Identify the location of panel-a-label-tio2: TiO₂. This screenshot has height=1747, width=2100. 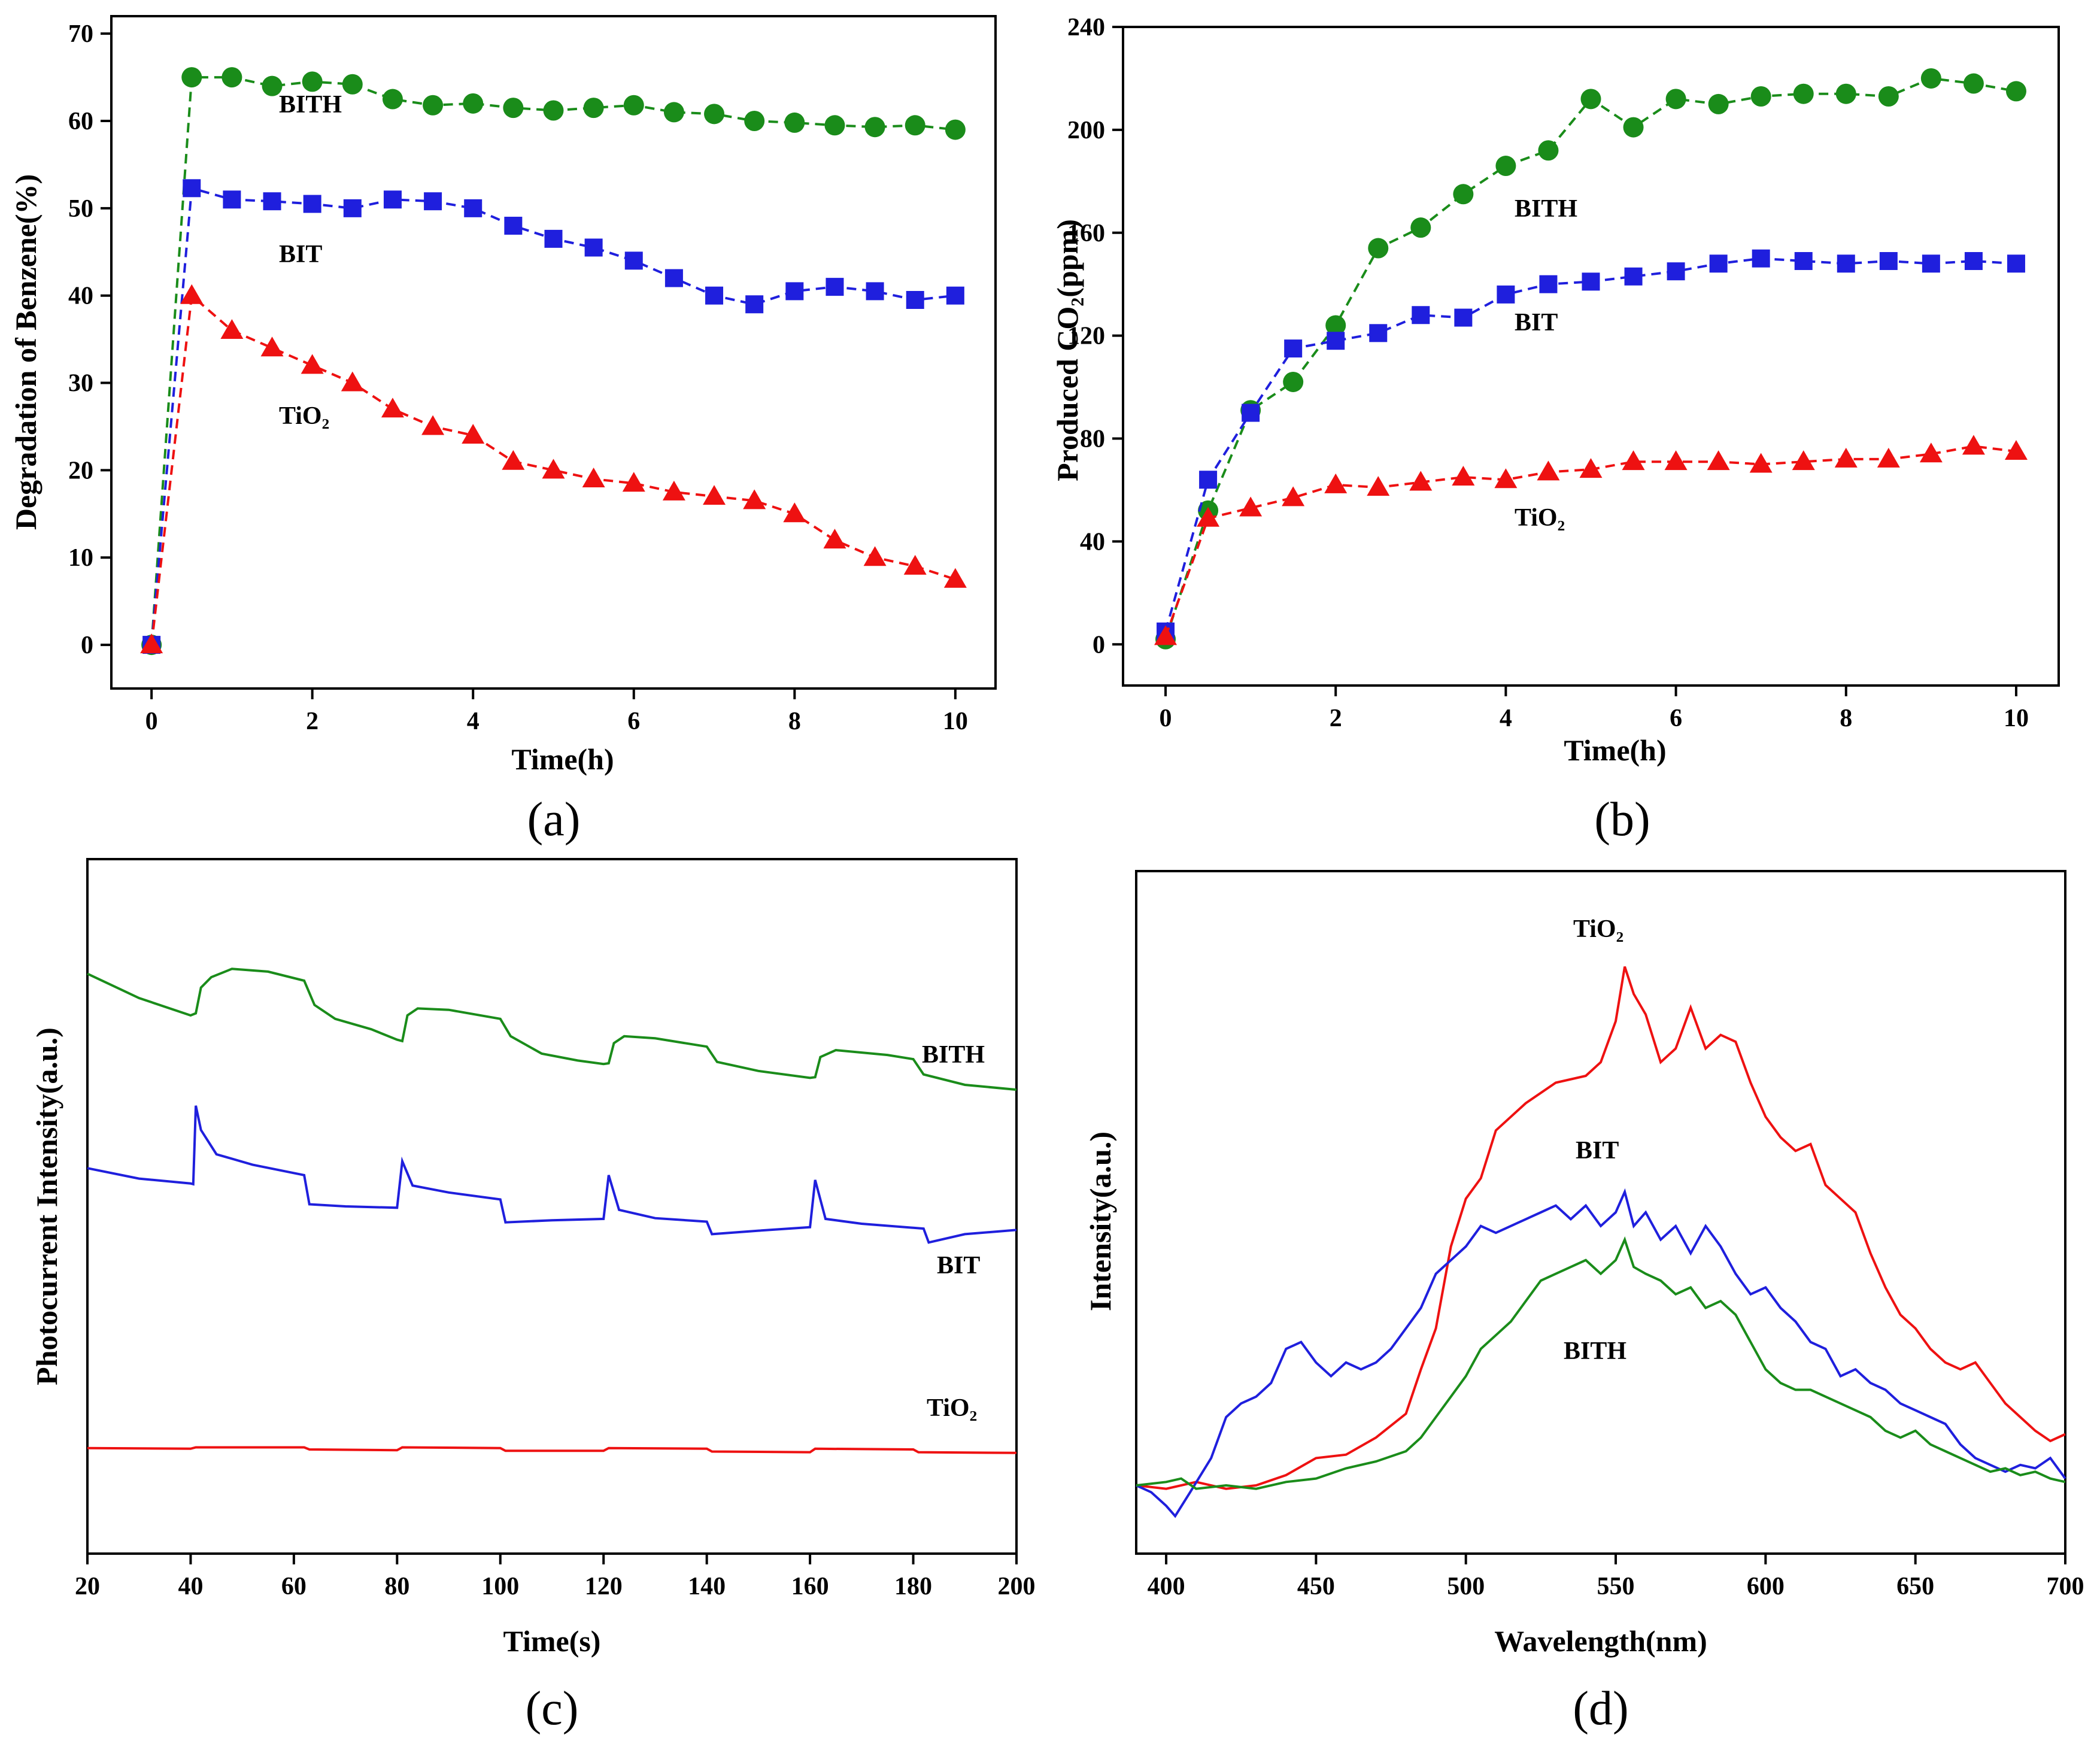
(304, 416).